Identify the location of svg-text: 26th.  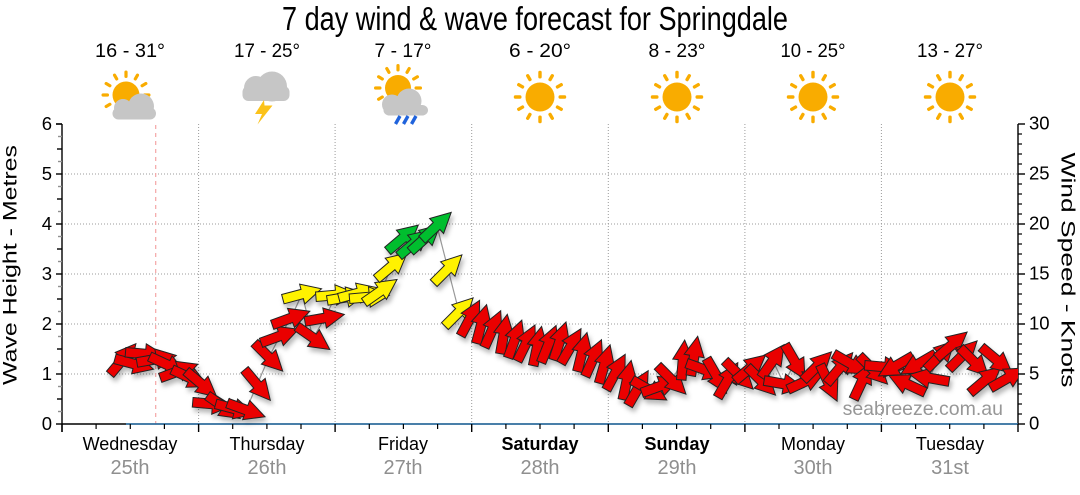
(267, 468).